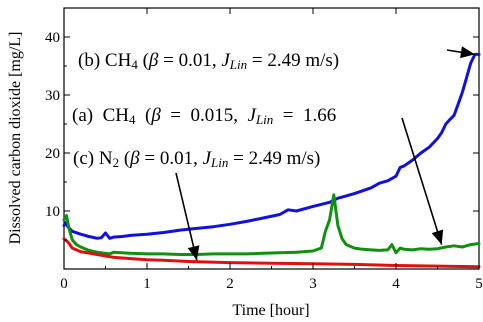 Image resolution: width=483 pixels, height=322 pixels. What do you see at coordinates (93, 158) in the screenshot?
I see `annotation-c-segment: (c) N` at bounding box center [93, 158].